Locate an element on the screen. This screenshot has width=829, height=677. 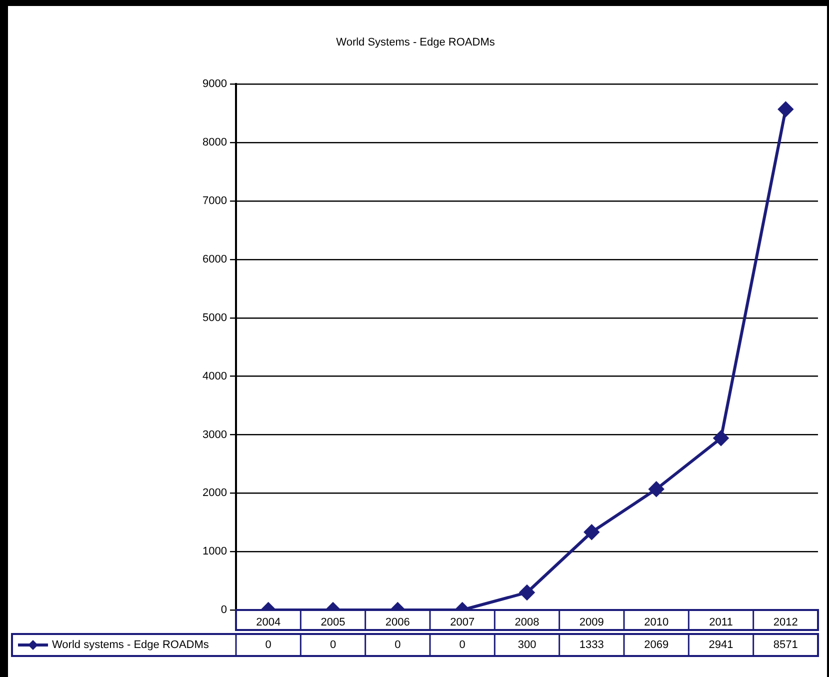
x-tick-label: 2008 is located at coordinates (527, 622).